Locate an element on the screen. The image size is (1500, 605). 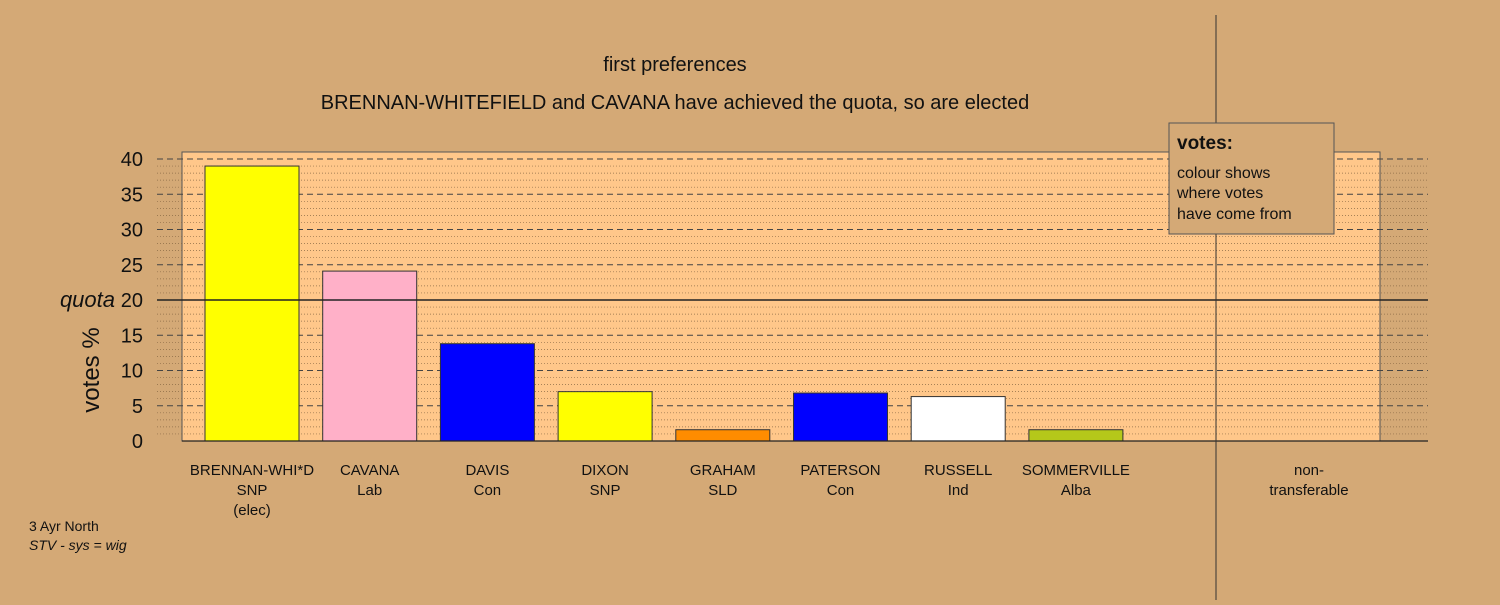
y-tick-label: 5 is located at coordinates (137, 407).